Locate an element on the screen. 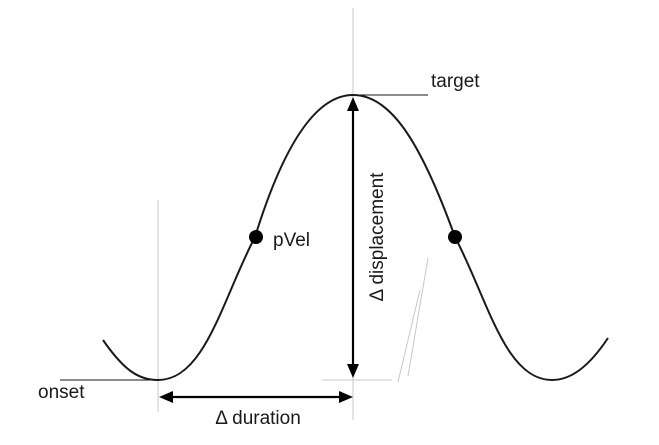  onset-label: onset is located at coordinates (61, 392).